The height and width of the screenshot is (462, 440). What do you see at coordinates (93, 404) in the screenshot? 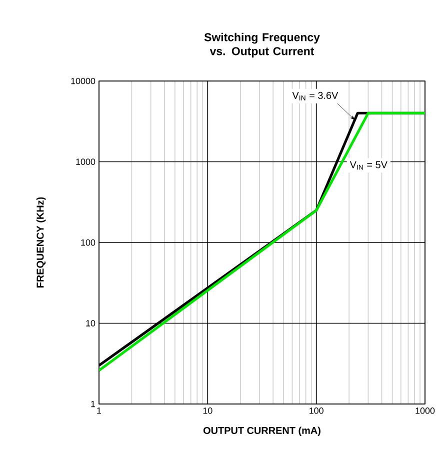
I see `y-tick-label: 1` at bounding box center [93, 404].